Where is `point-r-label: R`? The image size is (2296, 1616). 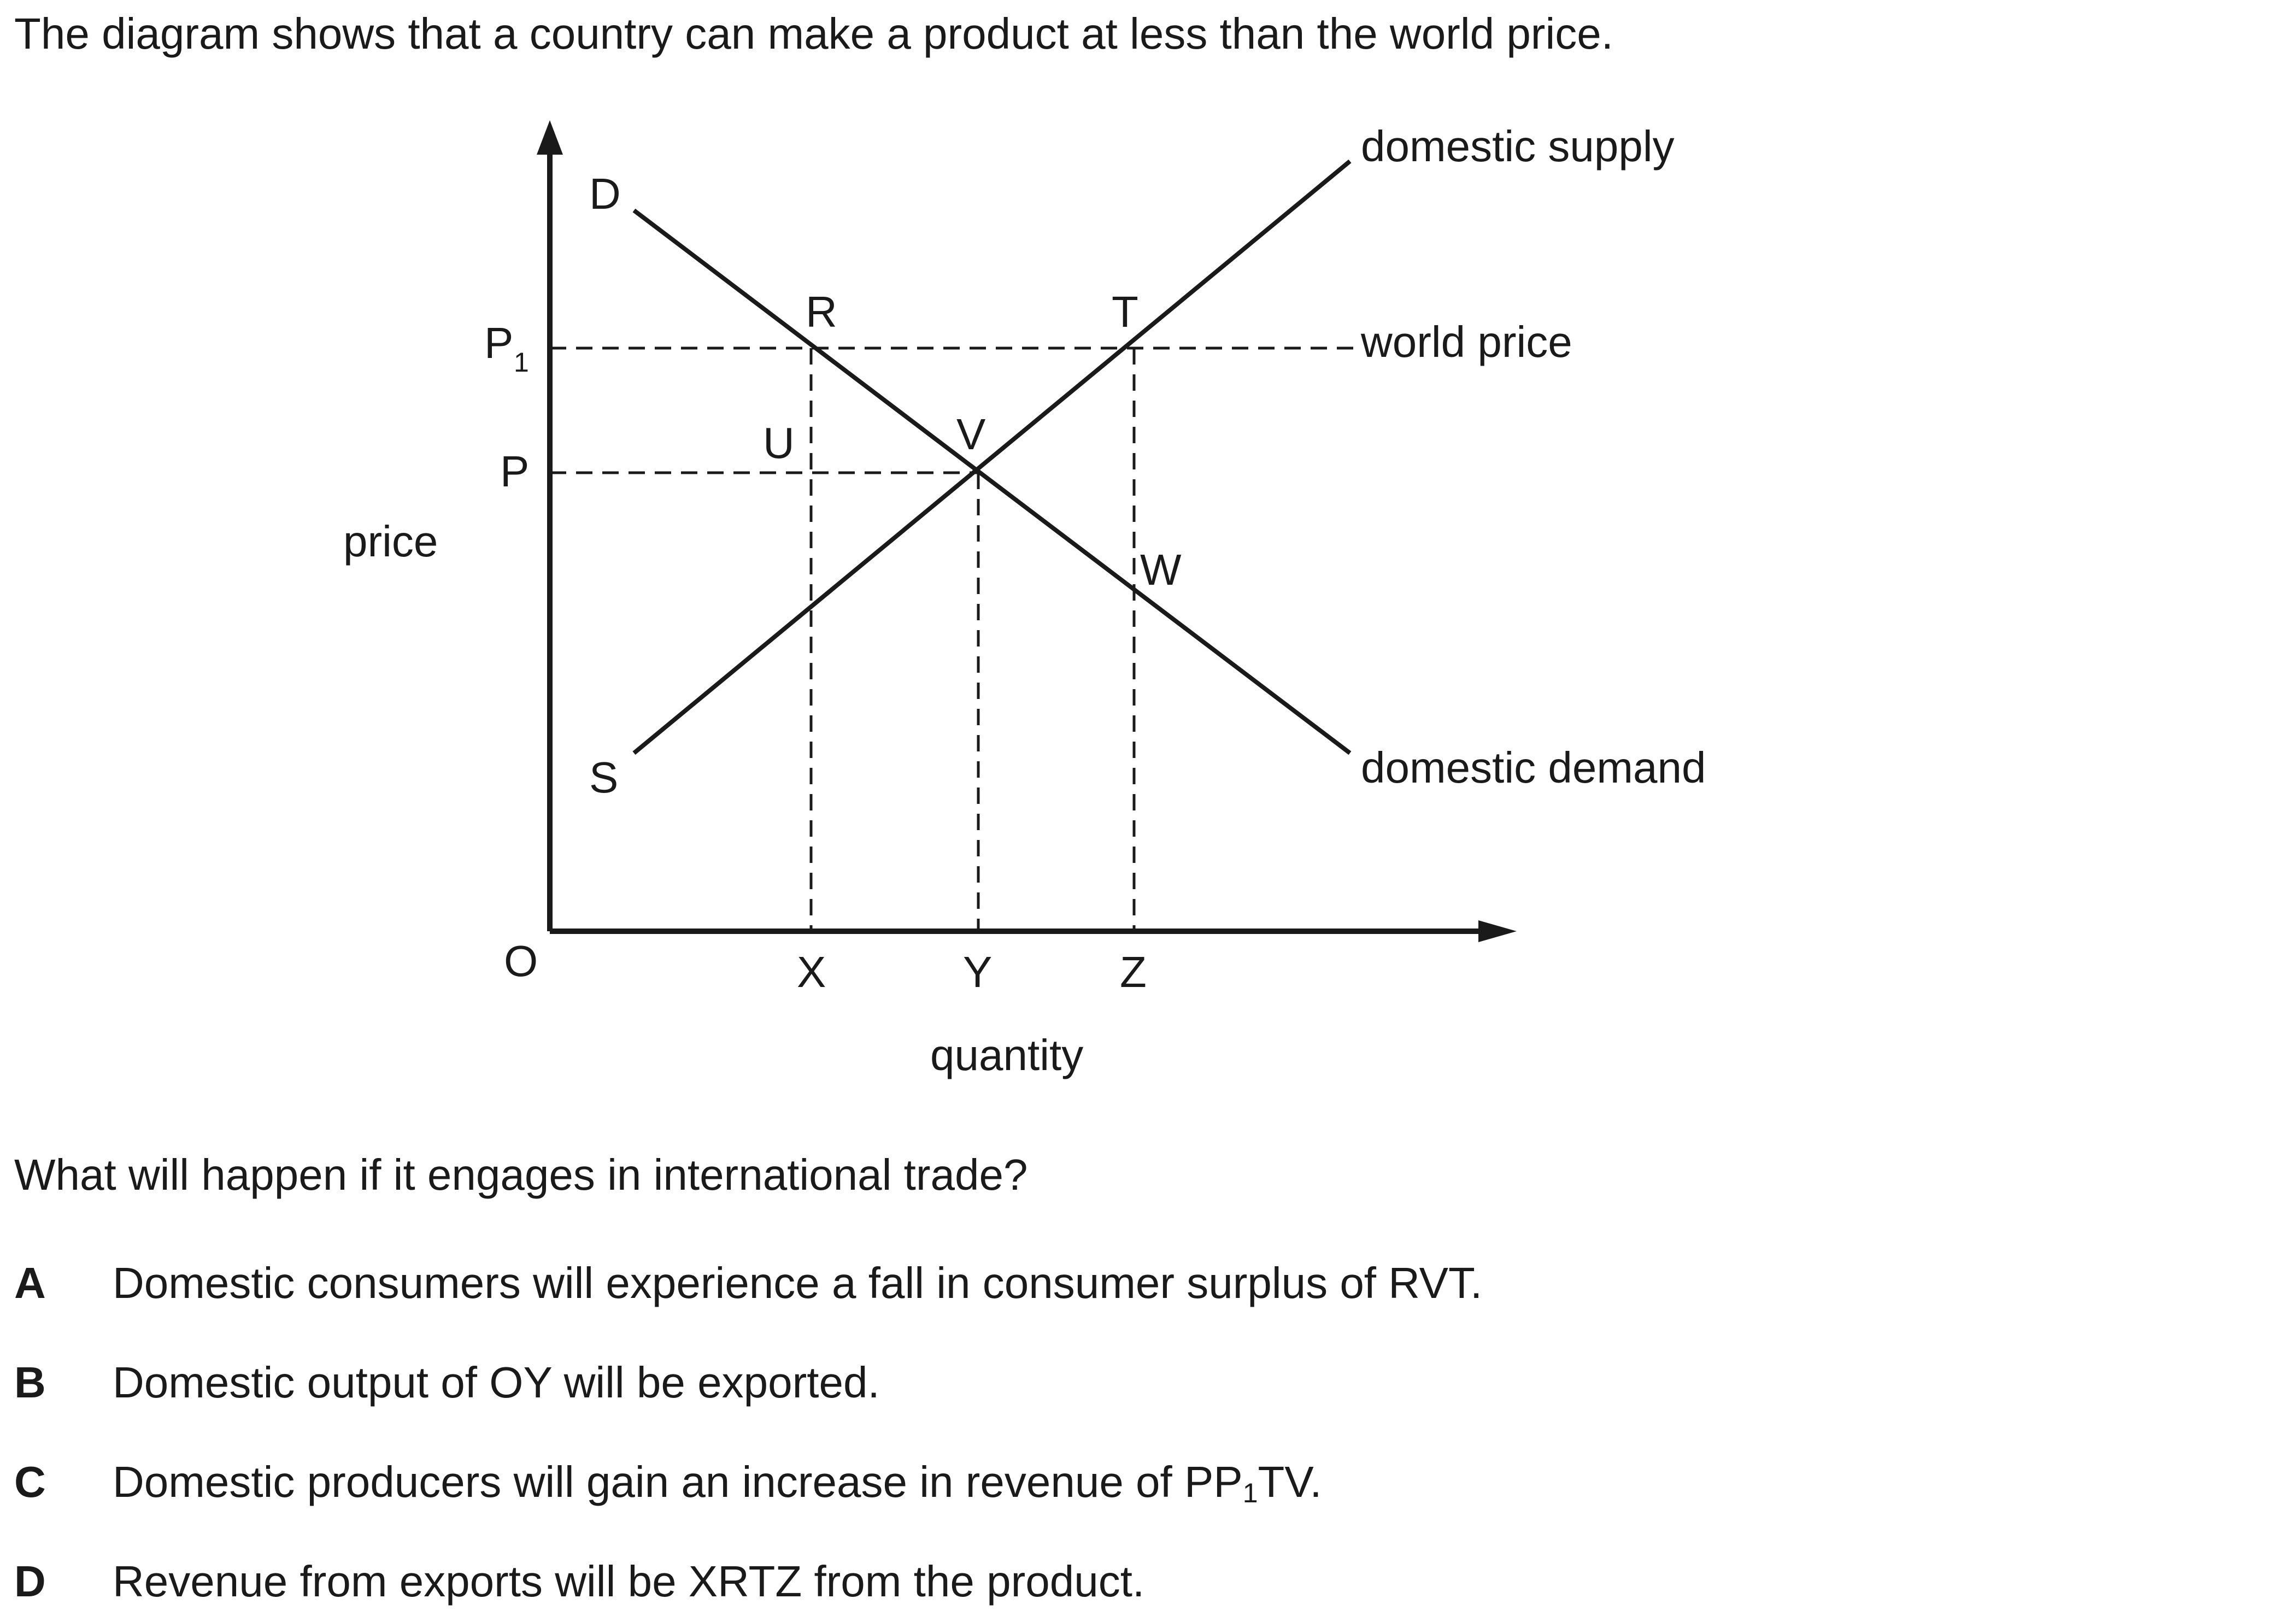 point-r-label: R is located at coordinates (821, 311).